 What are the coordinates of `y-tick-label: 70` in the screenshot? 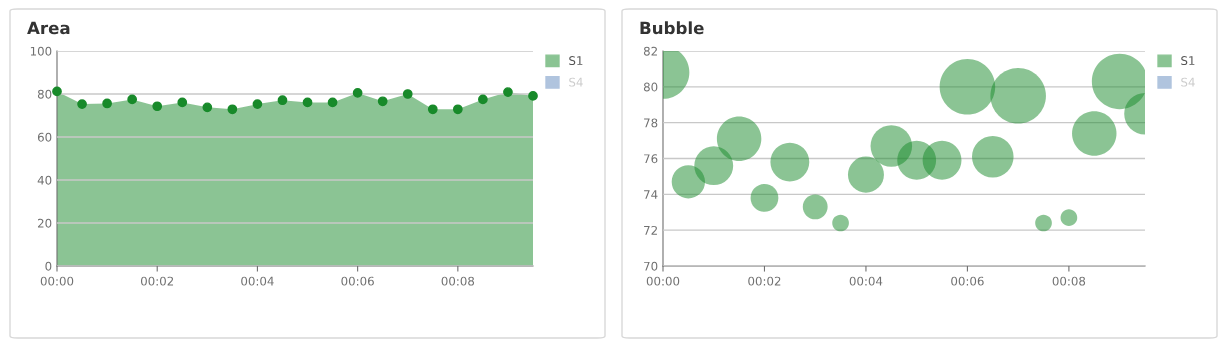 It's located at (651, 266).